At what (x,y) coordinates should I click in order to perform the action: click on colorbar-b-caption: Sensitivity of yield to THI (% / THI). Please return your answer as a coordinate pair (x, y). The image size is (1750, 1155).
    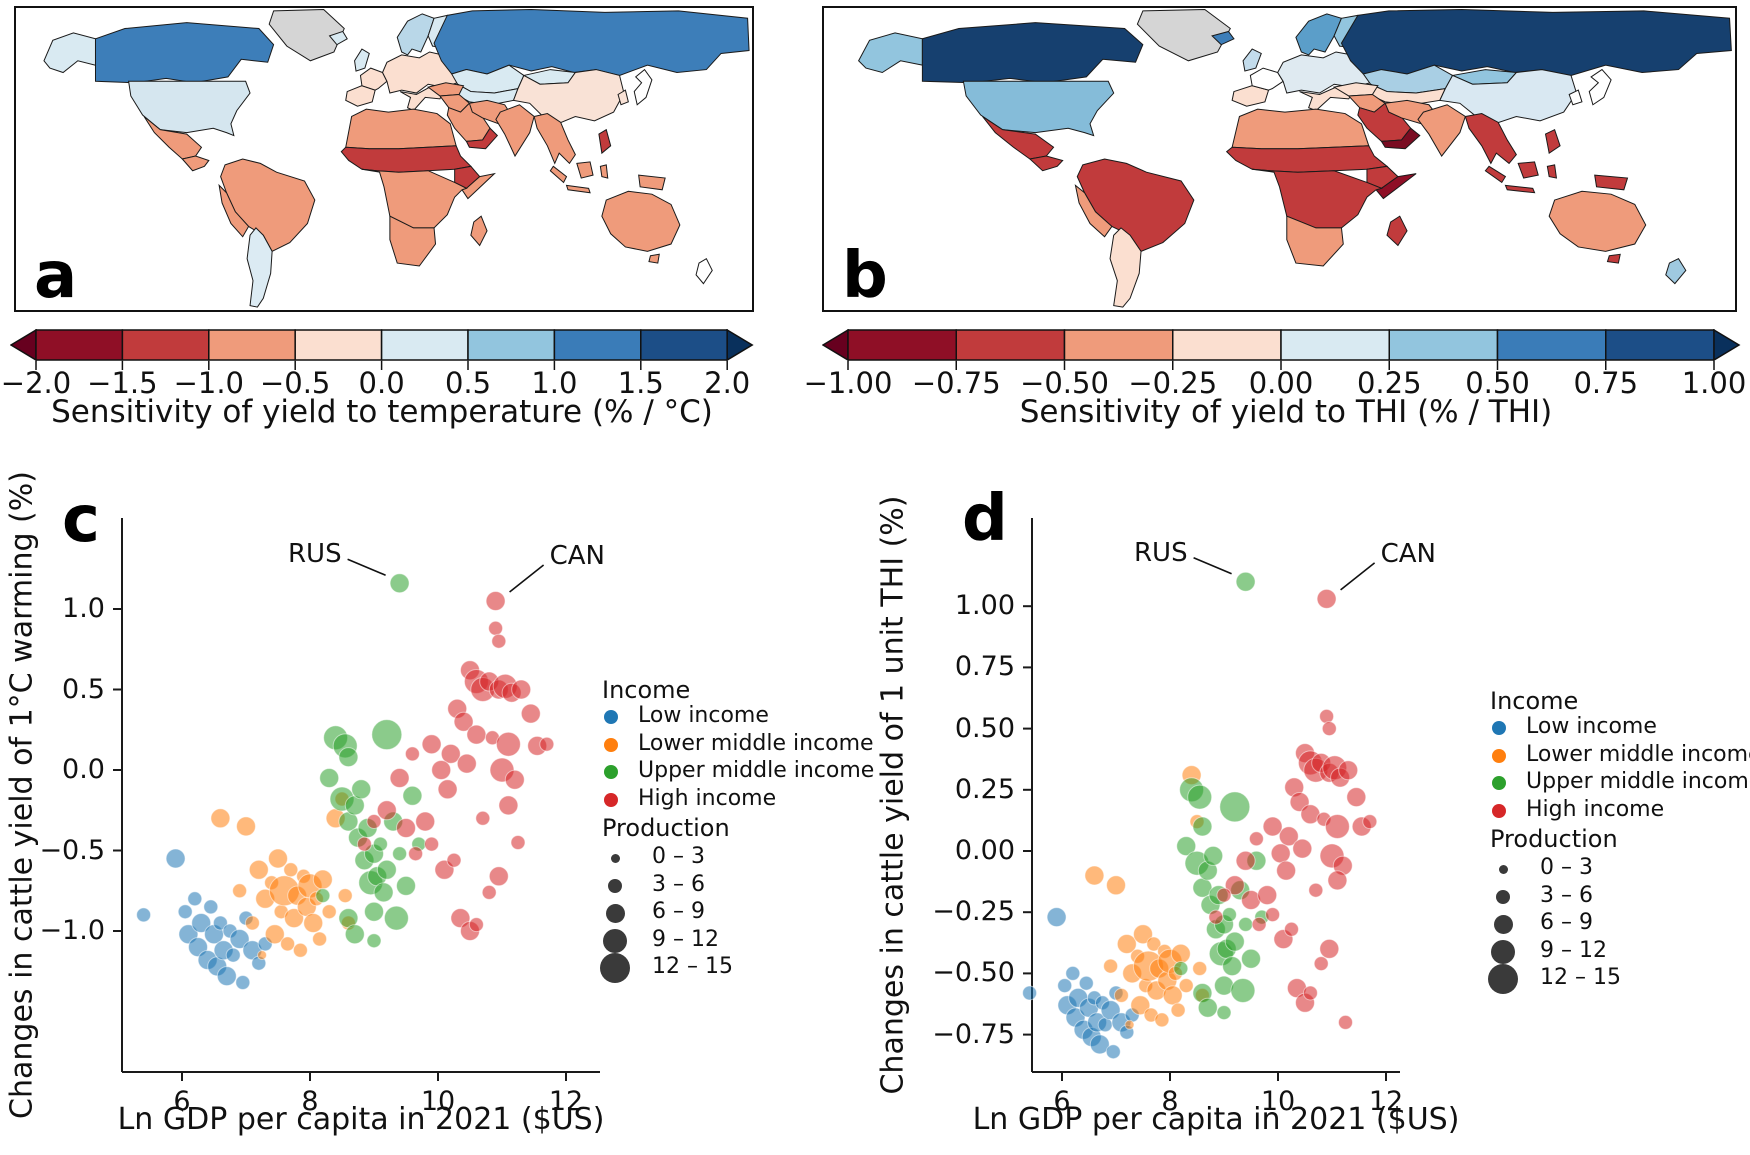
    Looking at the image, I should click on (1286, 412).